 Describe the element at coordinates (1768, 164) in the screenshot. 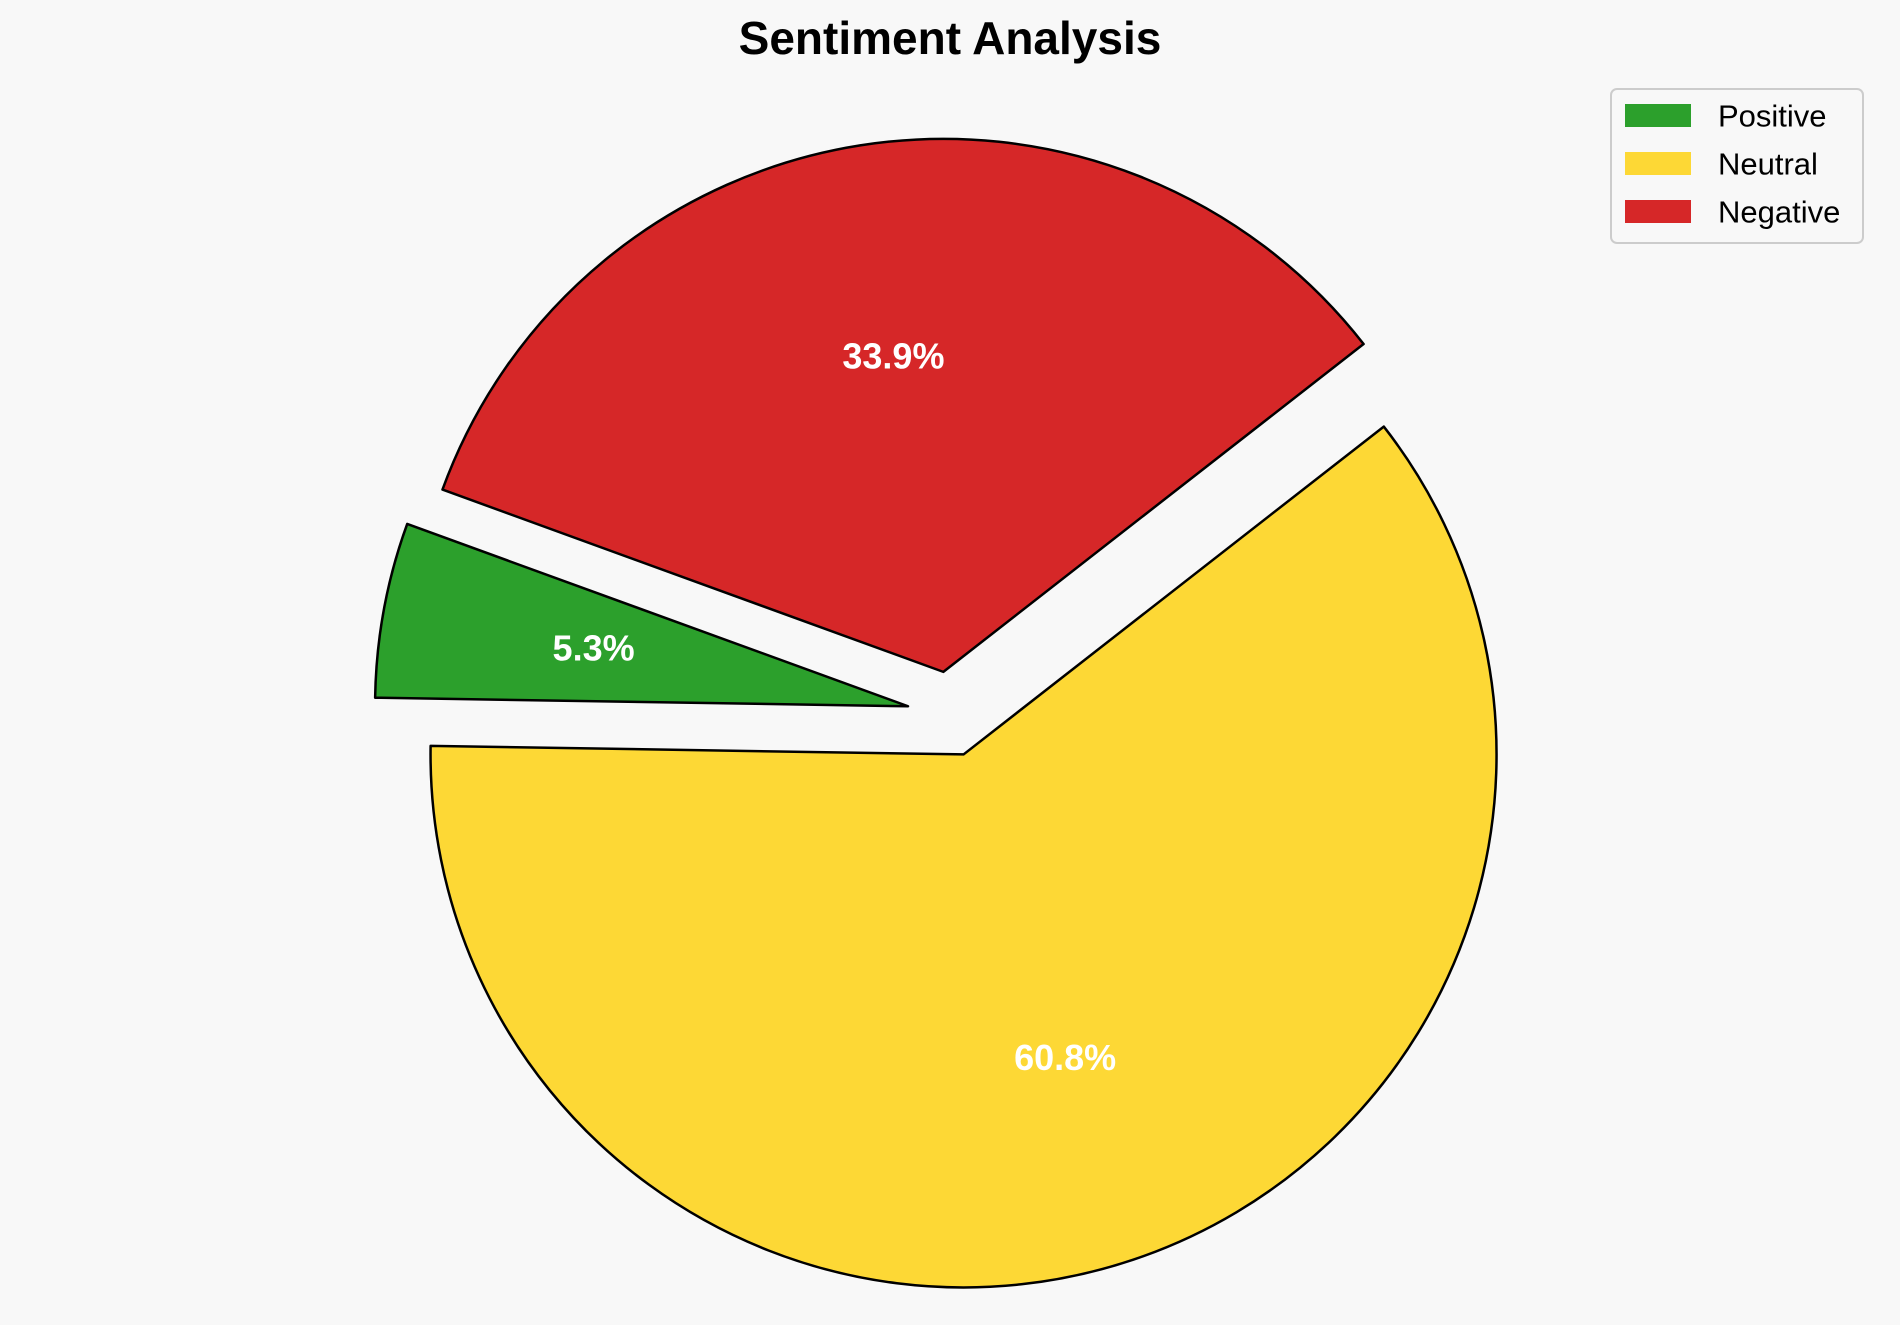

I see `legend-label-neutral: Neutral` at that location.